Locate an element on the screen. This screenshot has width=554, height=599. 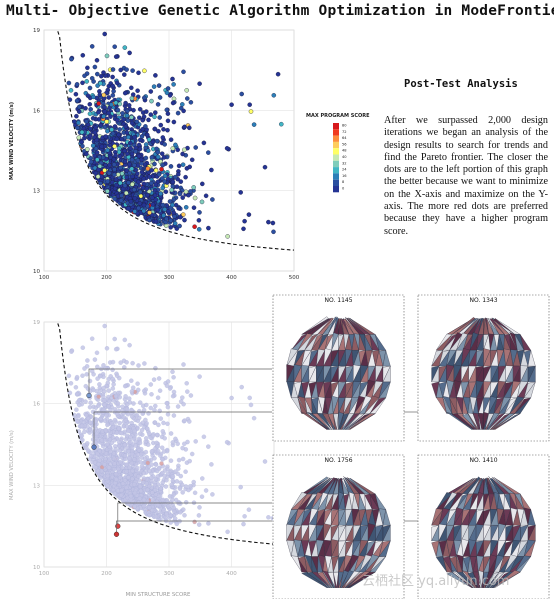
colorbar-tick-label: 40 is located at coordinates (344, 157).